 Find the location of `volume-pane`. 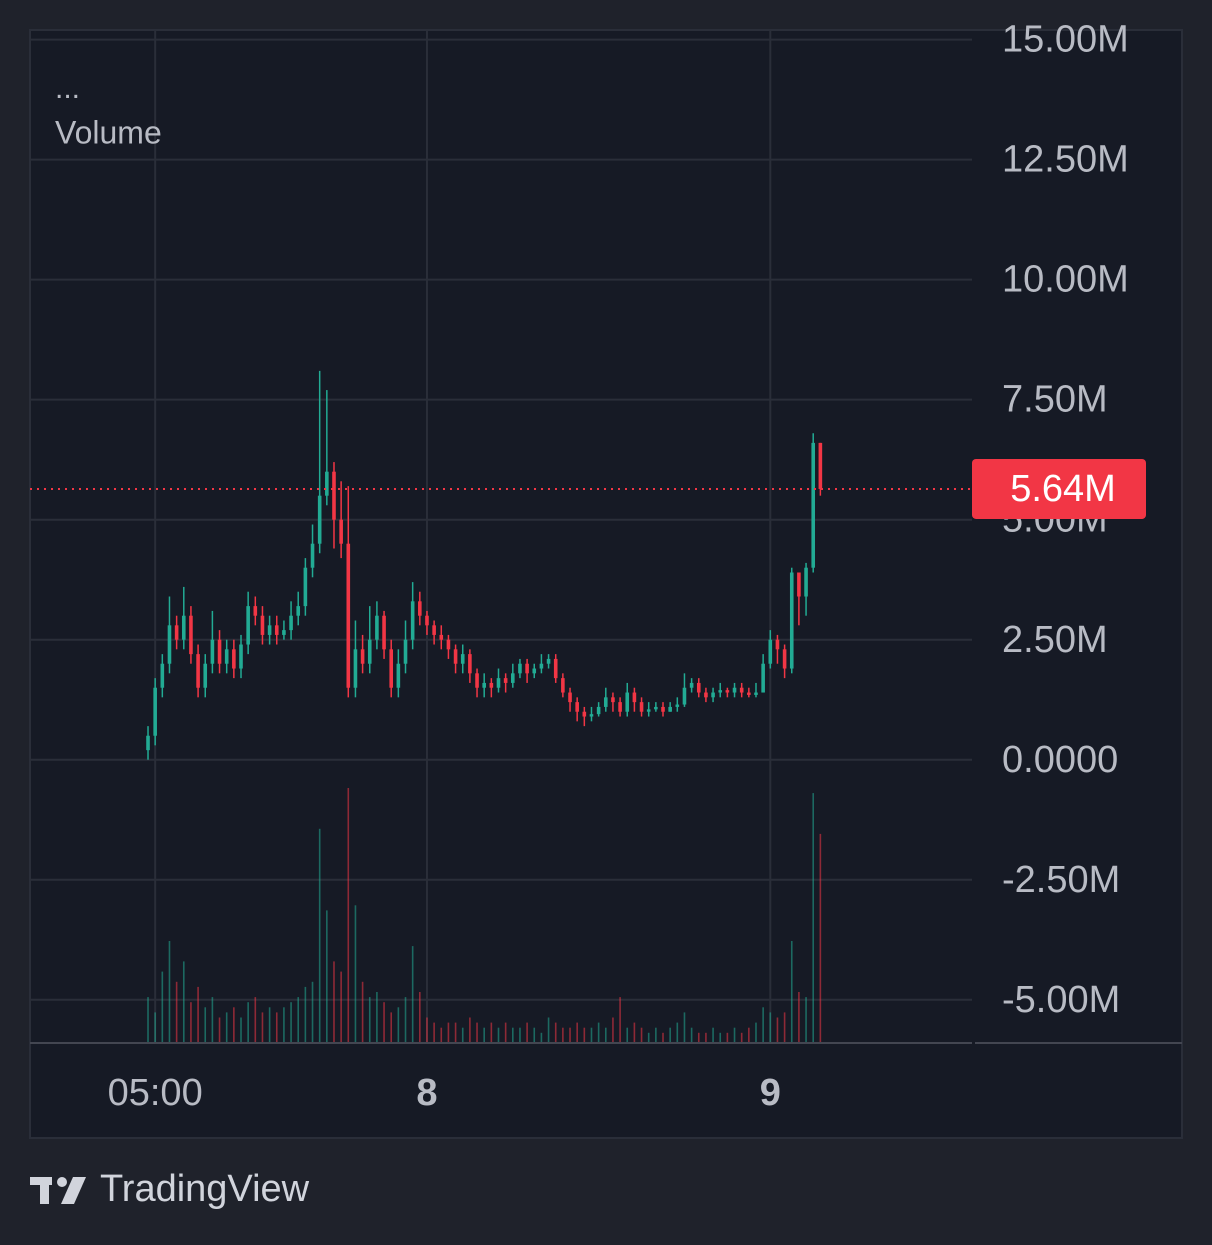

volume-pane is located at coordinates (484, 915).